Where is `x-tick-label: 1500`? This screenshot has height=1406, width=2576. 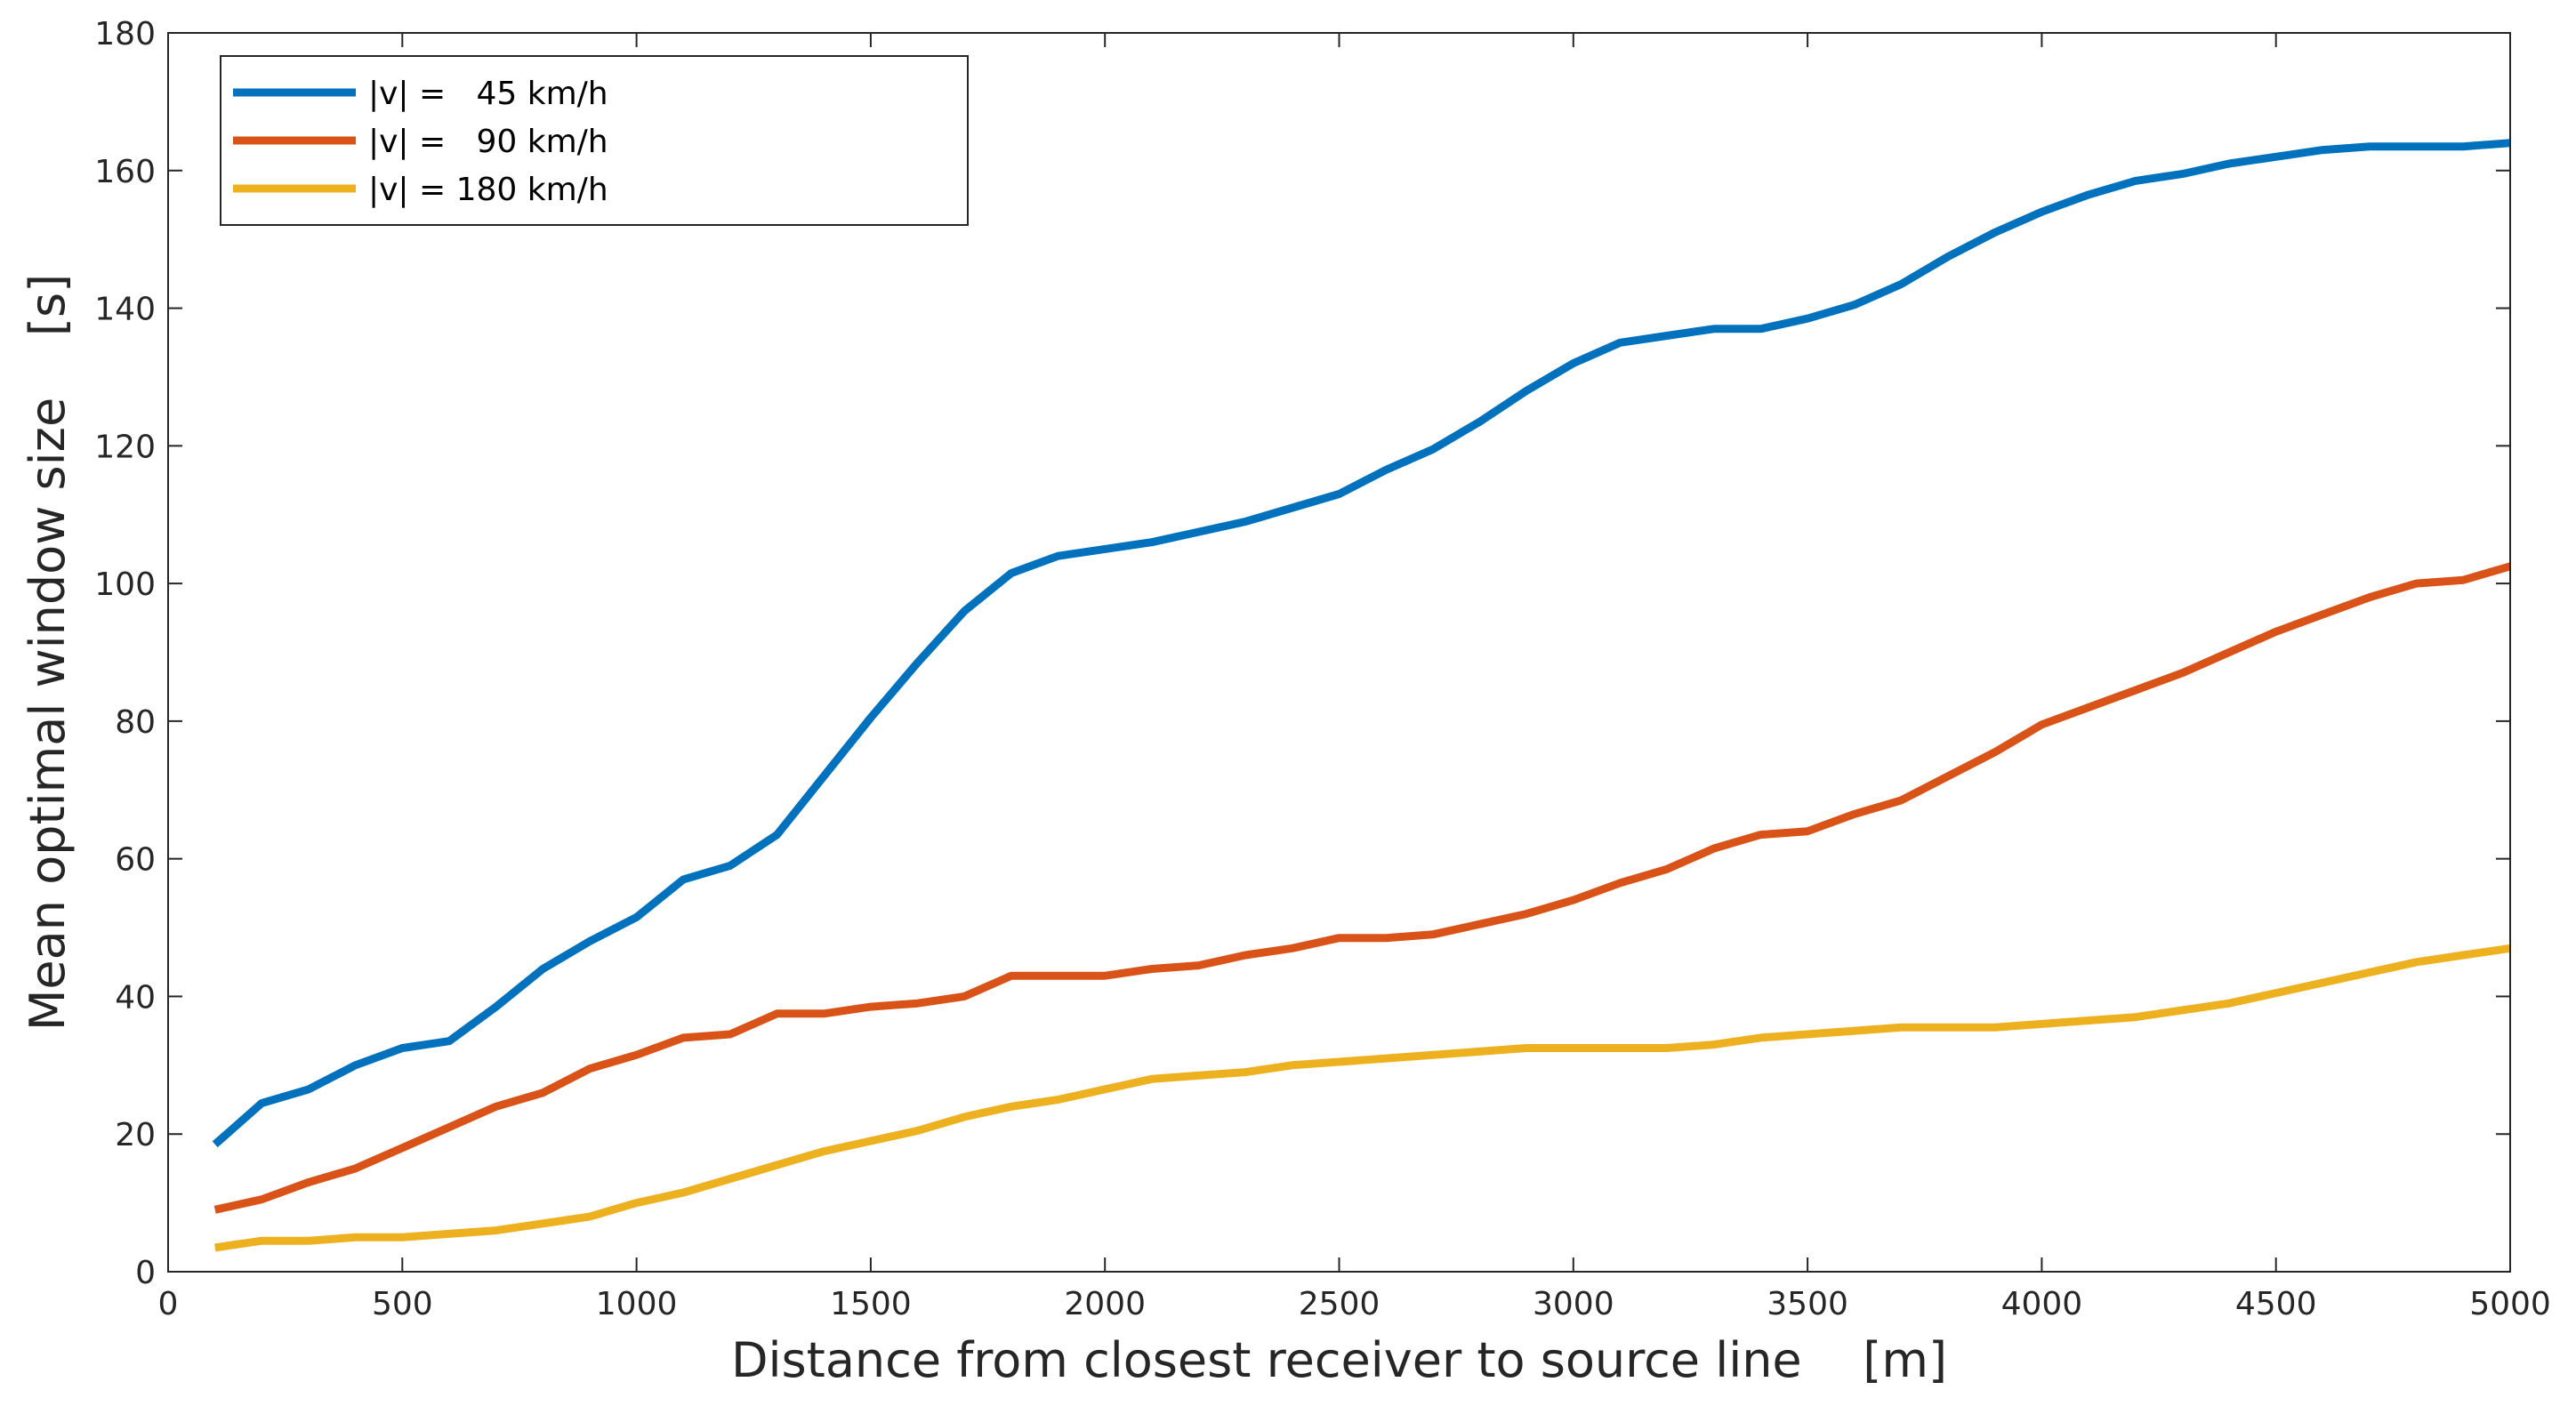 x-tick-label: 1500 is located at coordinates (871, 1304).